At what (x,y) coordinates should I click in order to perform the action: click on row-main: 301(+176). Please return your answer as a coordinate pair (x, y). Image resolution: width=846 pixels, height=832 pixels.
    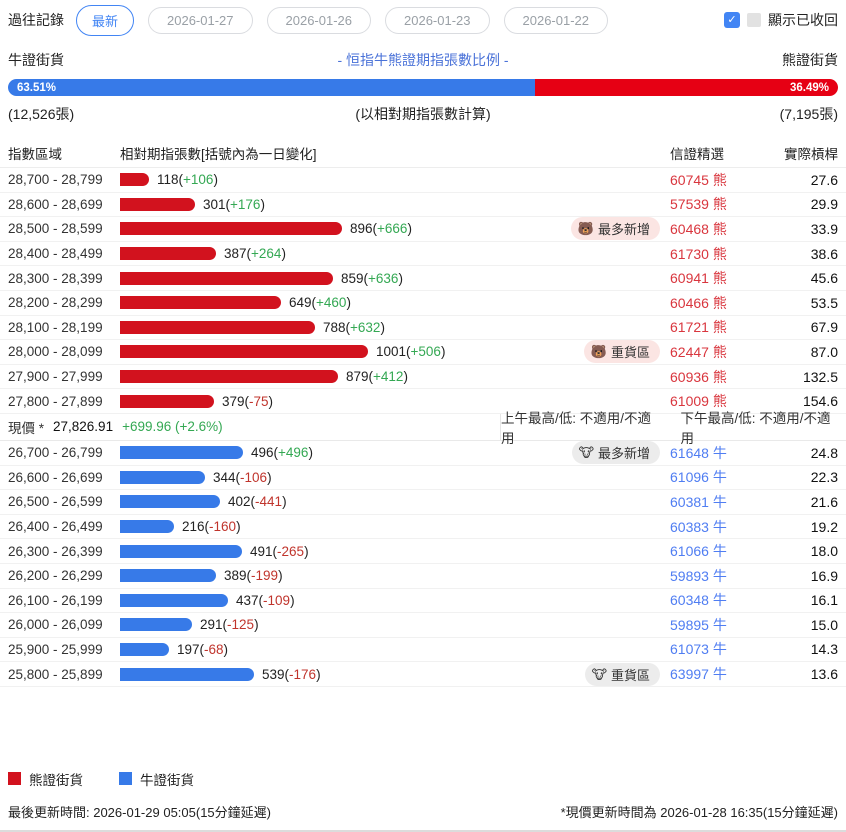
    Looking at the image, I should click on (395, 204).